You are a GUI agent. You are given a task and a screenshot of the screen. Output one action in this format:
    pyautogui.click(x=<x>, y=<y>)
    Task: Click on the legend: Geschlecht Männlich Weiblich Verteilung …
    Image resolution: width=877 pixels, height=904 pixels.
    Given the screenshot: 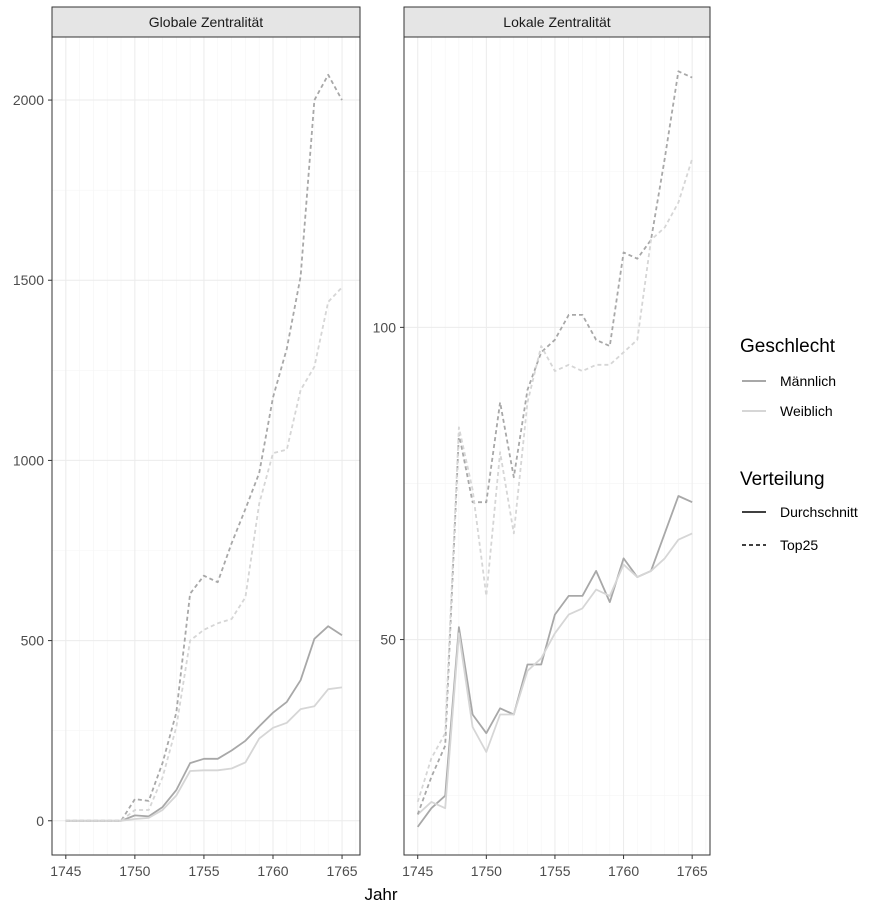 What is the action you would take?
    pyautogui.click(x=799, y=444)
    